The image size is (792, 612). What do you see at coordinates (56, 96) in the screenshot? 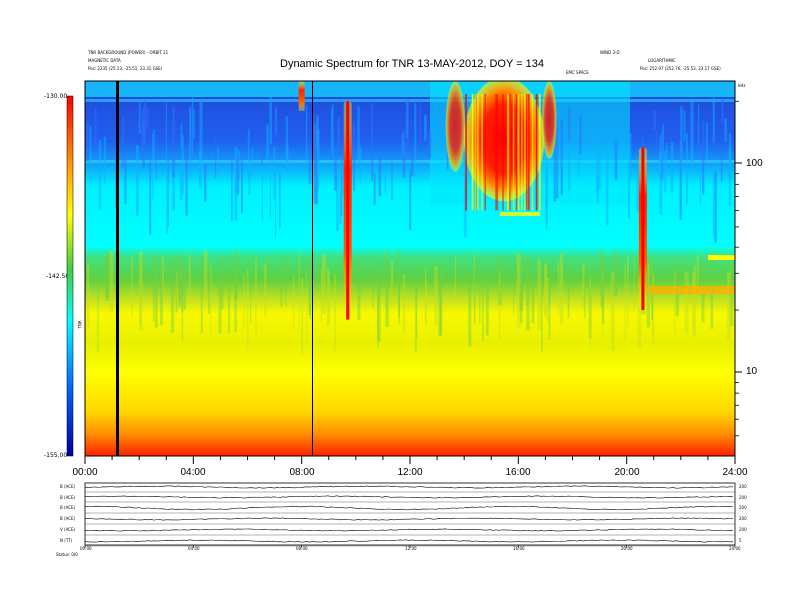
I see `colorbar-tick-top: -130.00` at bounding box center [56, 96].